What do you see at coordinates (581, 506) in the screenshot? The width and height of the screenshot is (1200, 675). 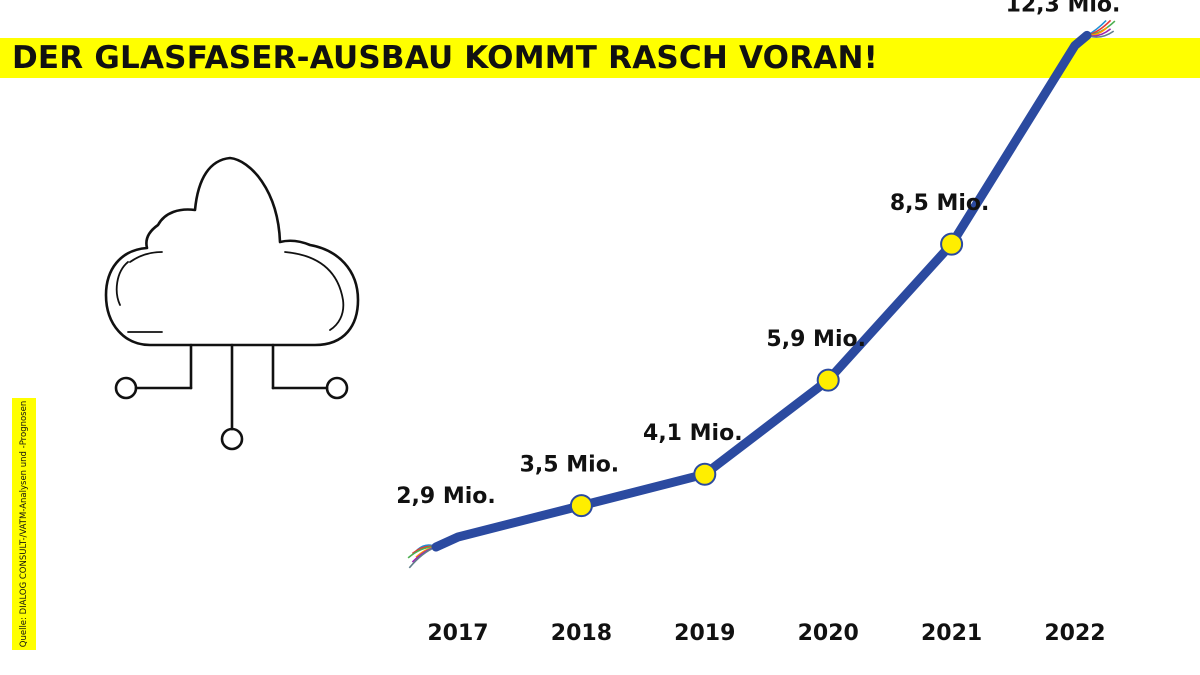 I see `data-point-2018` at bounding box center [581, 506].